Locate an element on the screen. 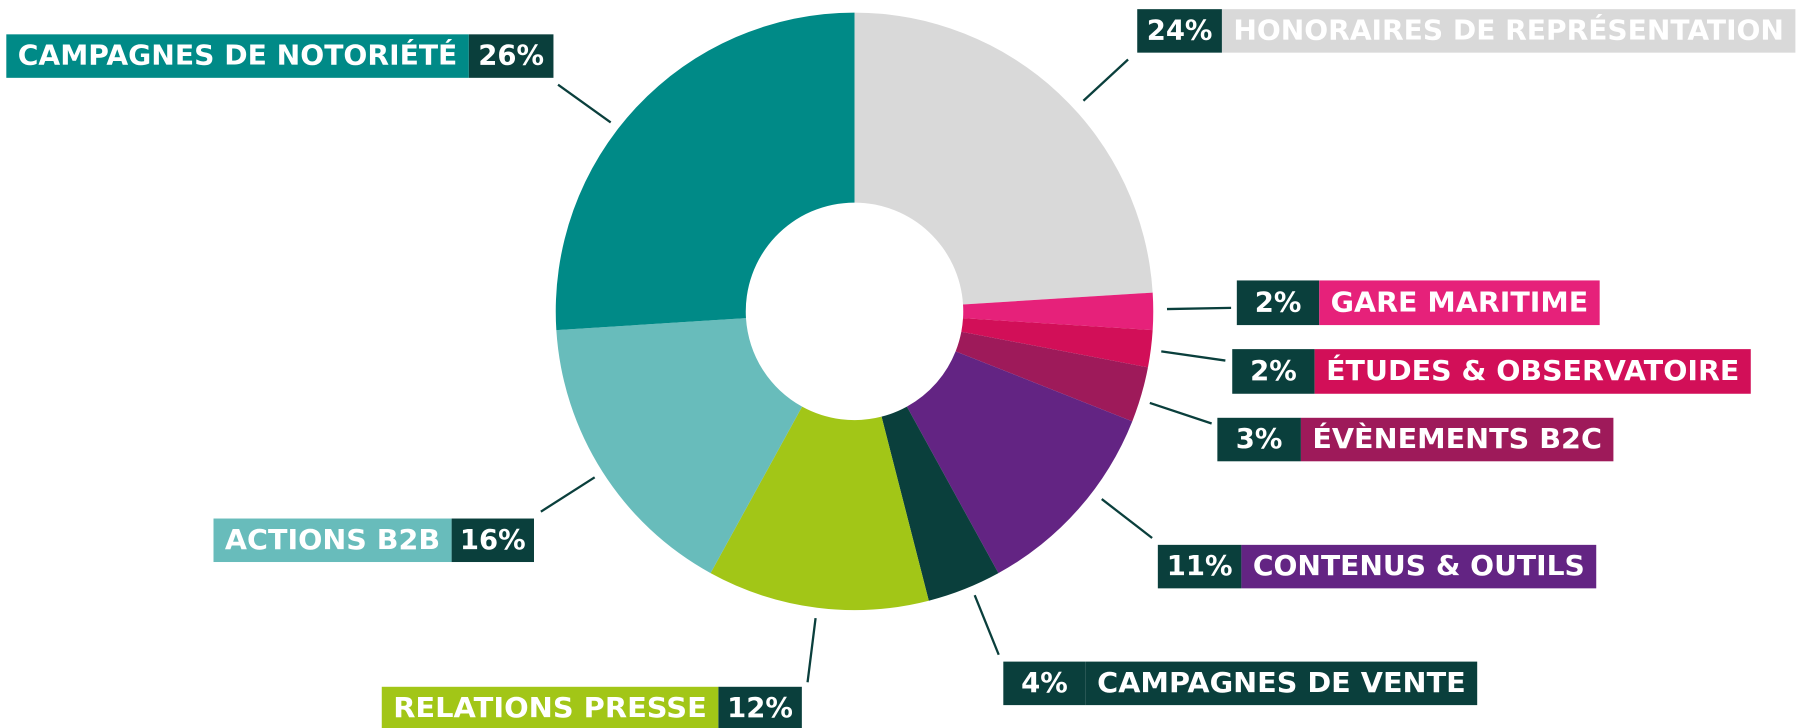 The image size is (1796, 728). percent-label: 24% is located at coordinates (1180, 30).